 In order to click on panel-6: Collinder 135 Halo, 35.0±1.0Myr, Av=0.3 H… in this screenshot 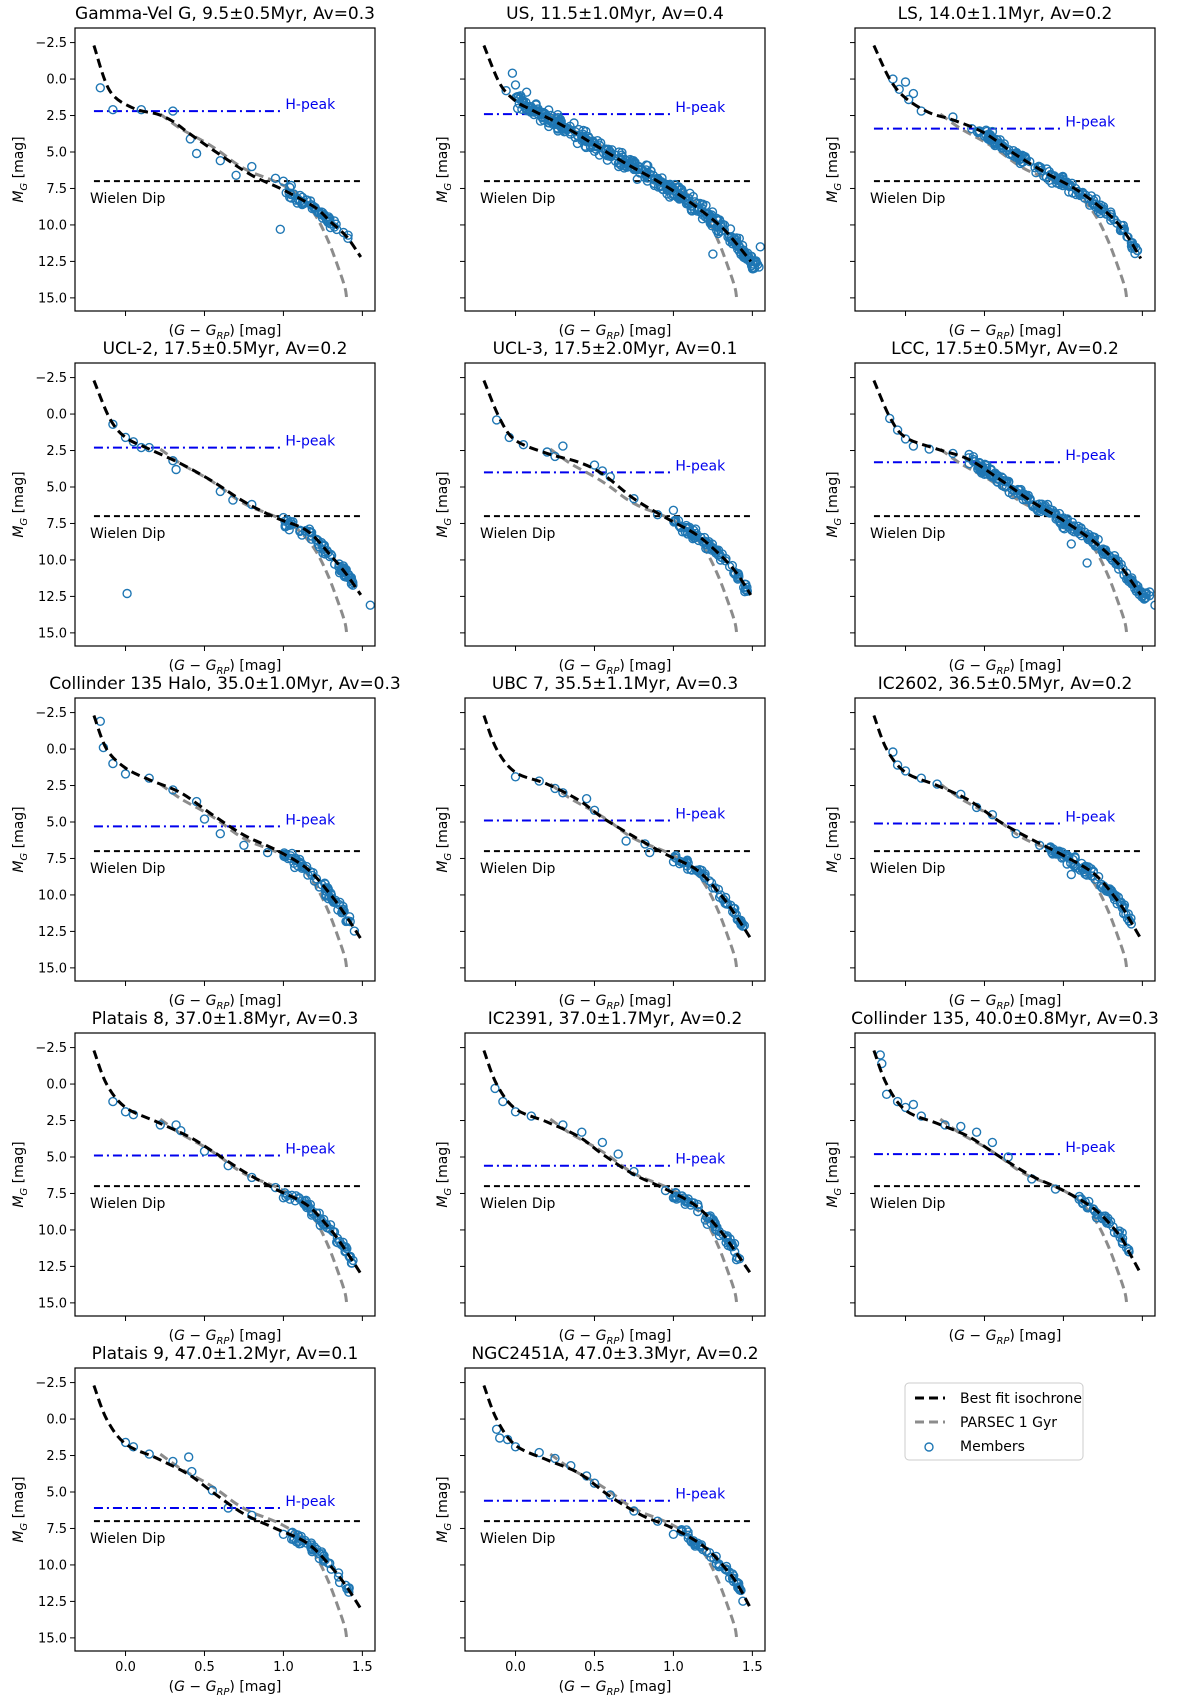, I will do `click(206, 843)`.